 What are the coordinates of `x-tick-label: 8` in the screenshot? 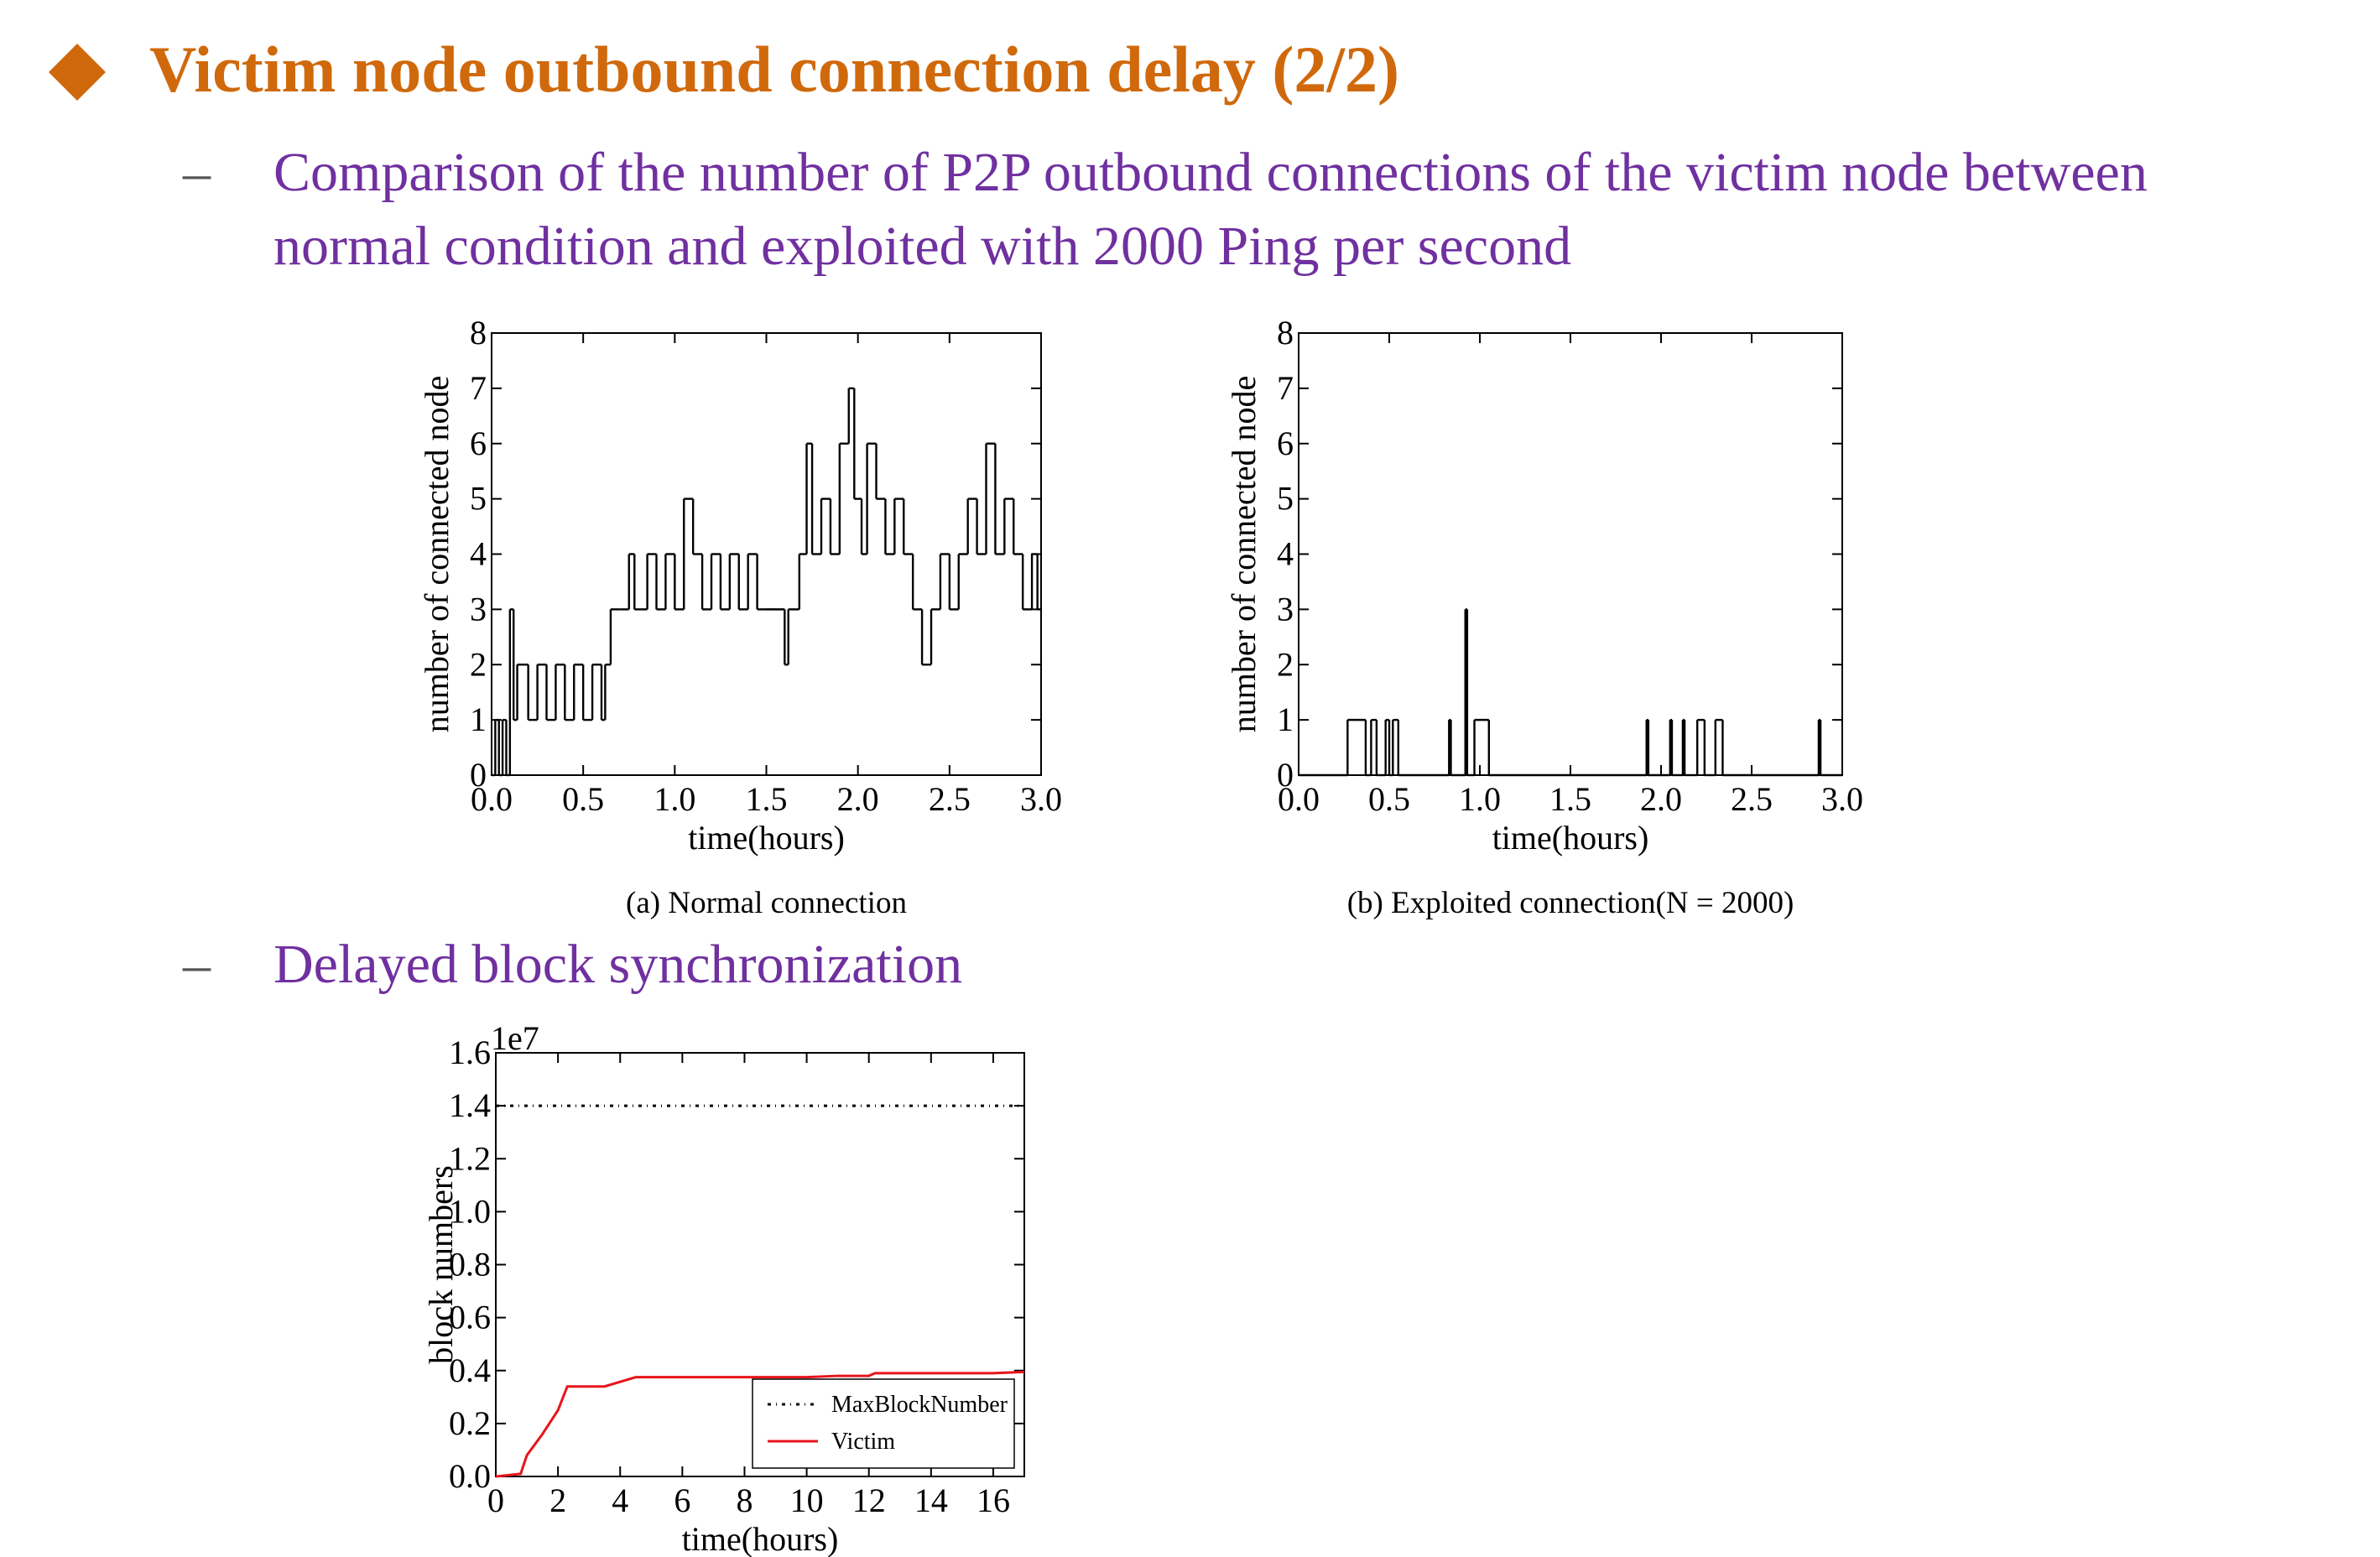 It's located at (744, 1500).